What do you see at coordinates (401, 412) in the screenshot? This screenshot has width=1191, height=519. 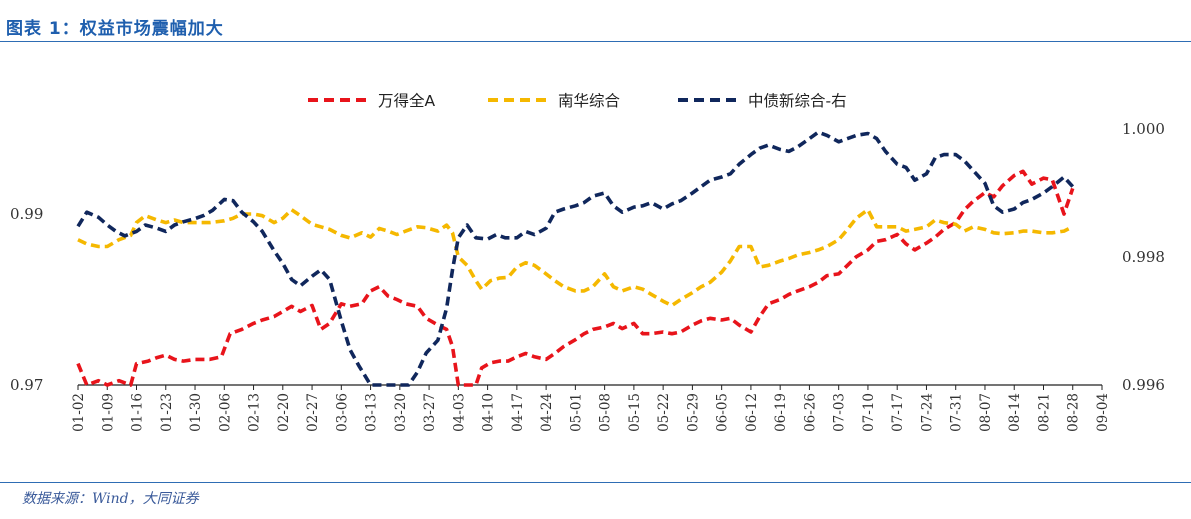 I see `x-tick-label: 03-20` at bounding box center [401, 412].